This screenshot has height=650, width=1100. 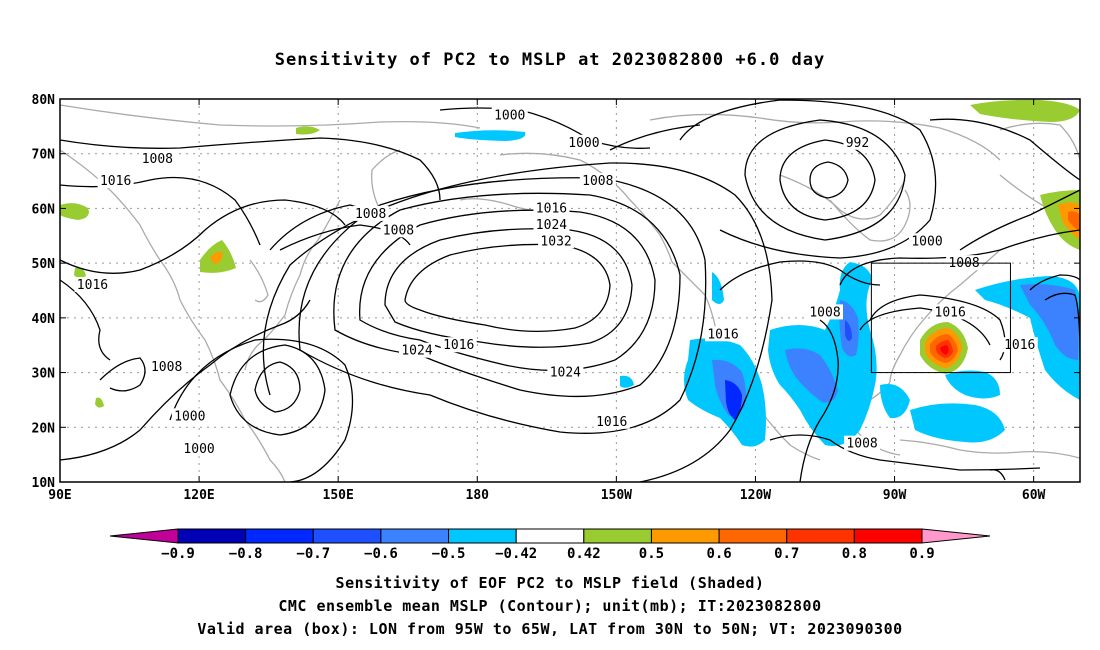 I want to click on colorbar-label: 0.6, so click(x=718, y=554).